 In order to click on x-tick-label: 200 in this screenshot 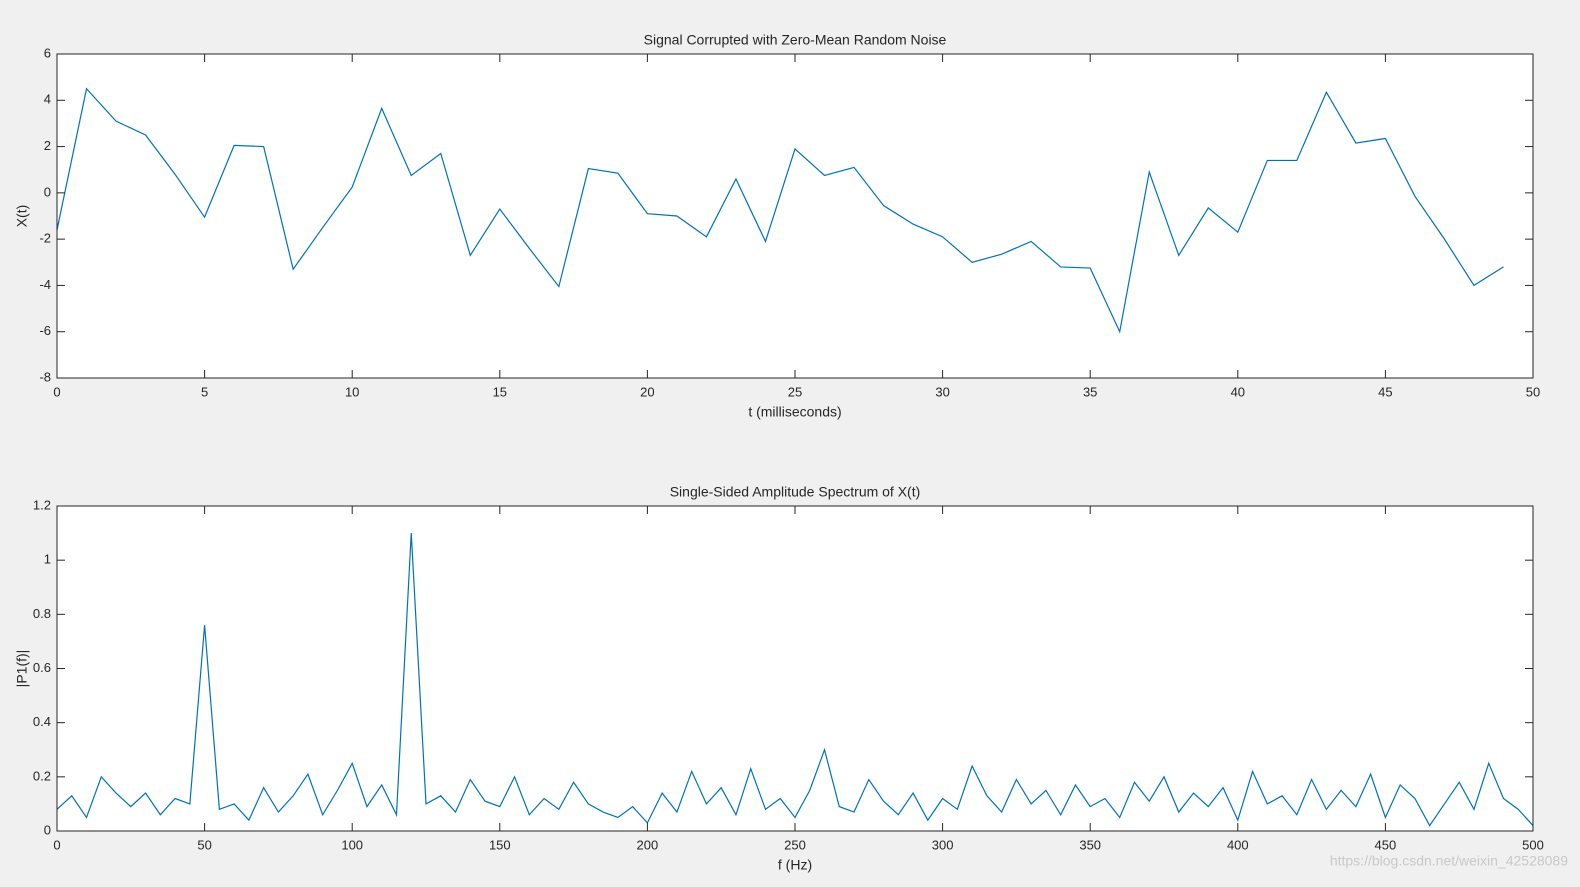, I will do `click(648, 844)`.